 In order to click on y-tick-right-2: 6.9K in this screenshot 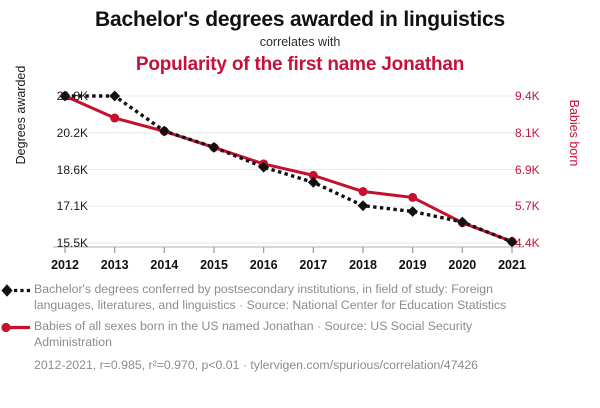, I will do `click(527, 169)`.